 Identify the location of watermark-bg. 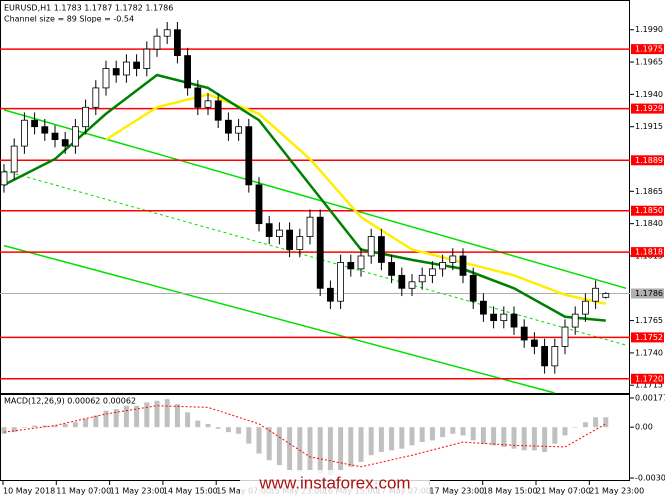
(335, 483).